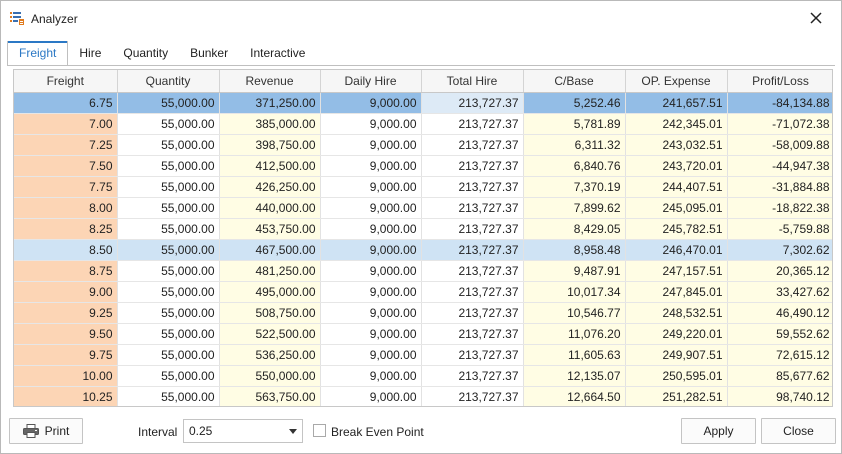 This screenshot has width=842, height=454. What do you see at coordinates (779, 208) in the screenshot?
I see `cell-profit-loss: -18,822.38` at bounding box center [779, 208].